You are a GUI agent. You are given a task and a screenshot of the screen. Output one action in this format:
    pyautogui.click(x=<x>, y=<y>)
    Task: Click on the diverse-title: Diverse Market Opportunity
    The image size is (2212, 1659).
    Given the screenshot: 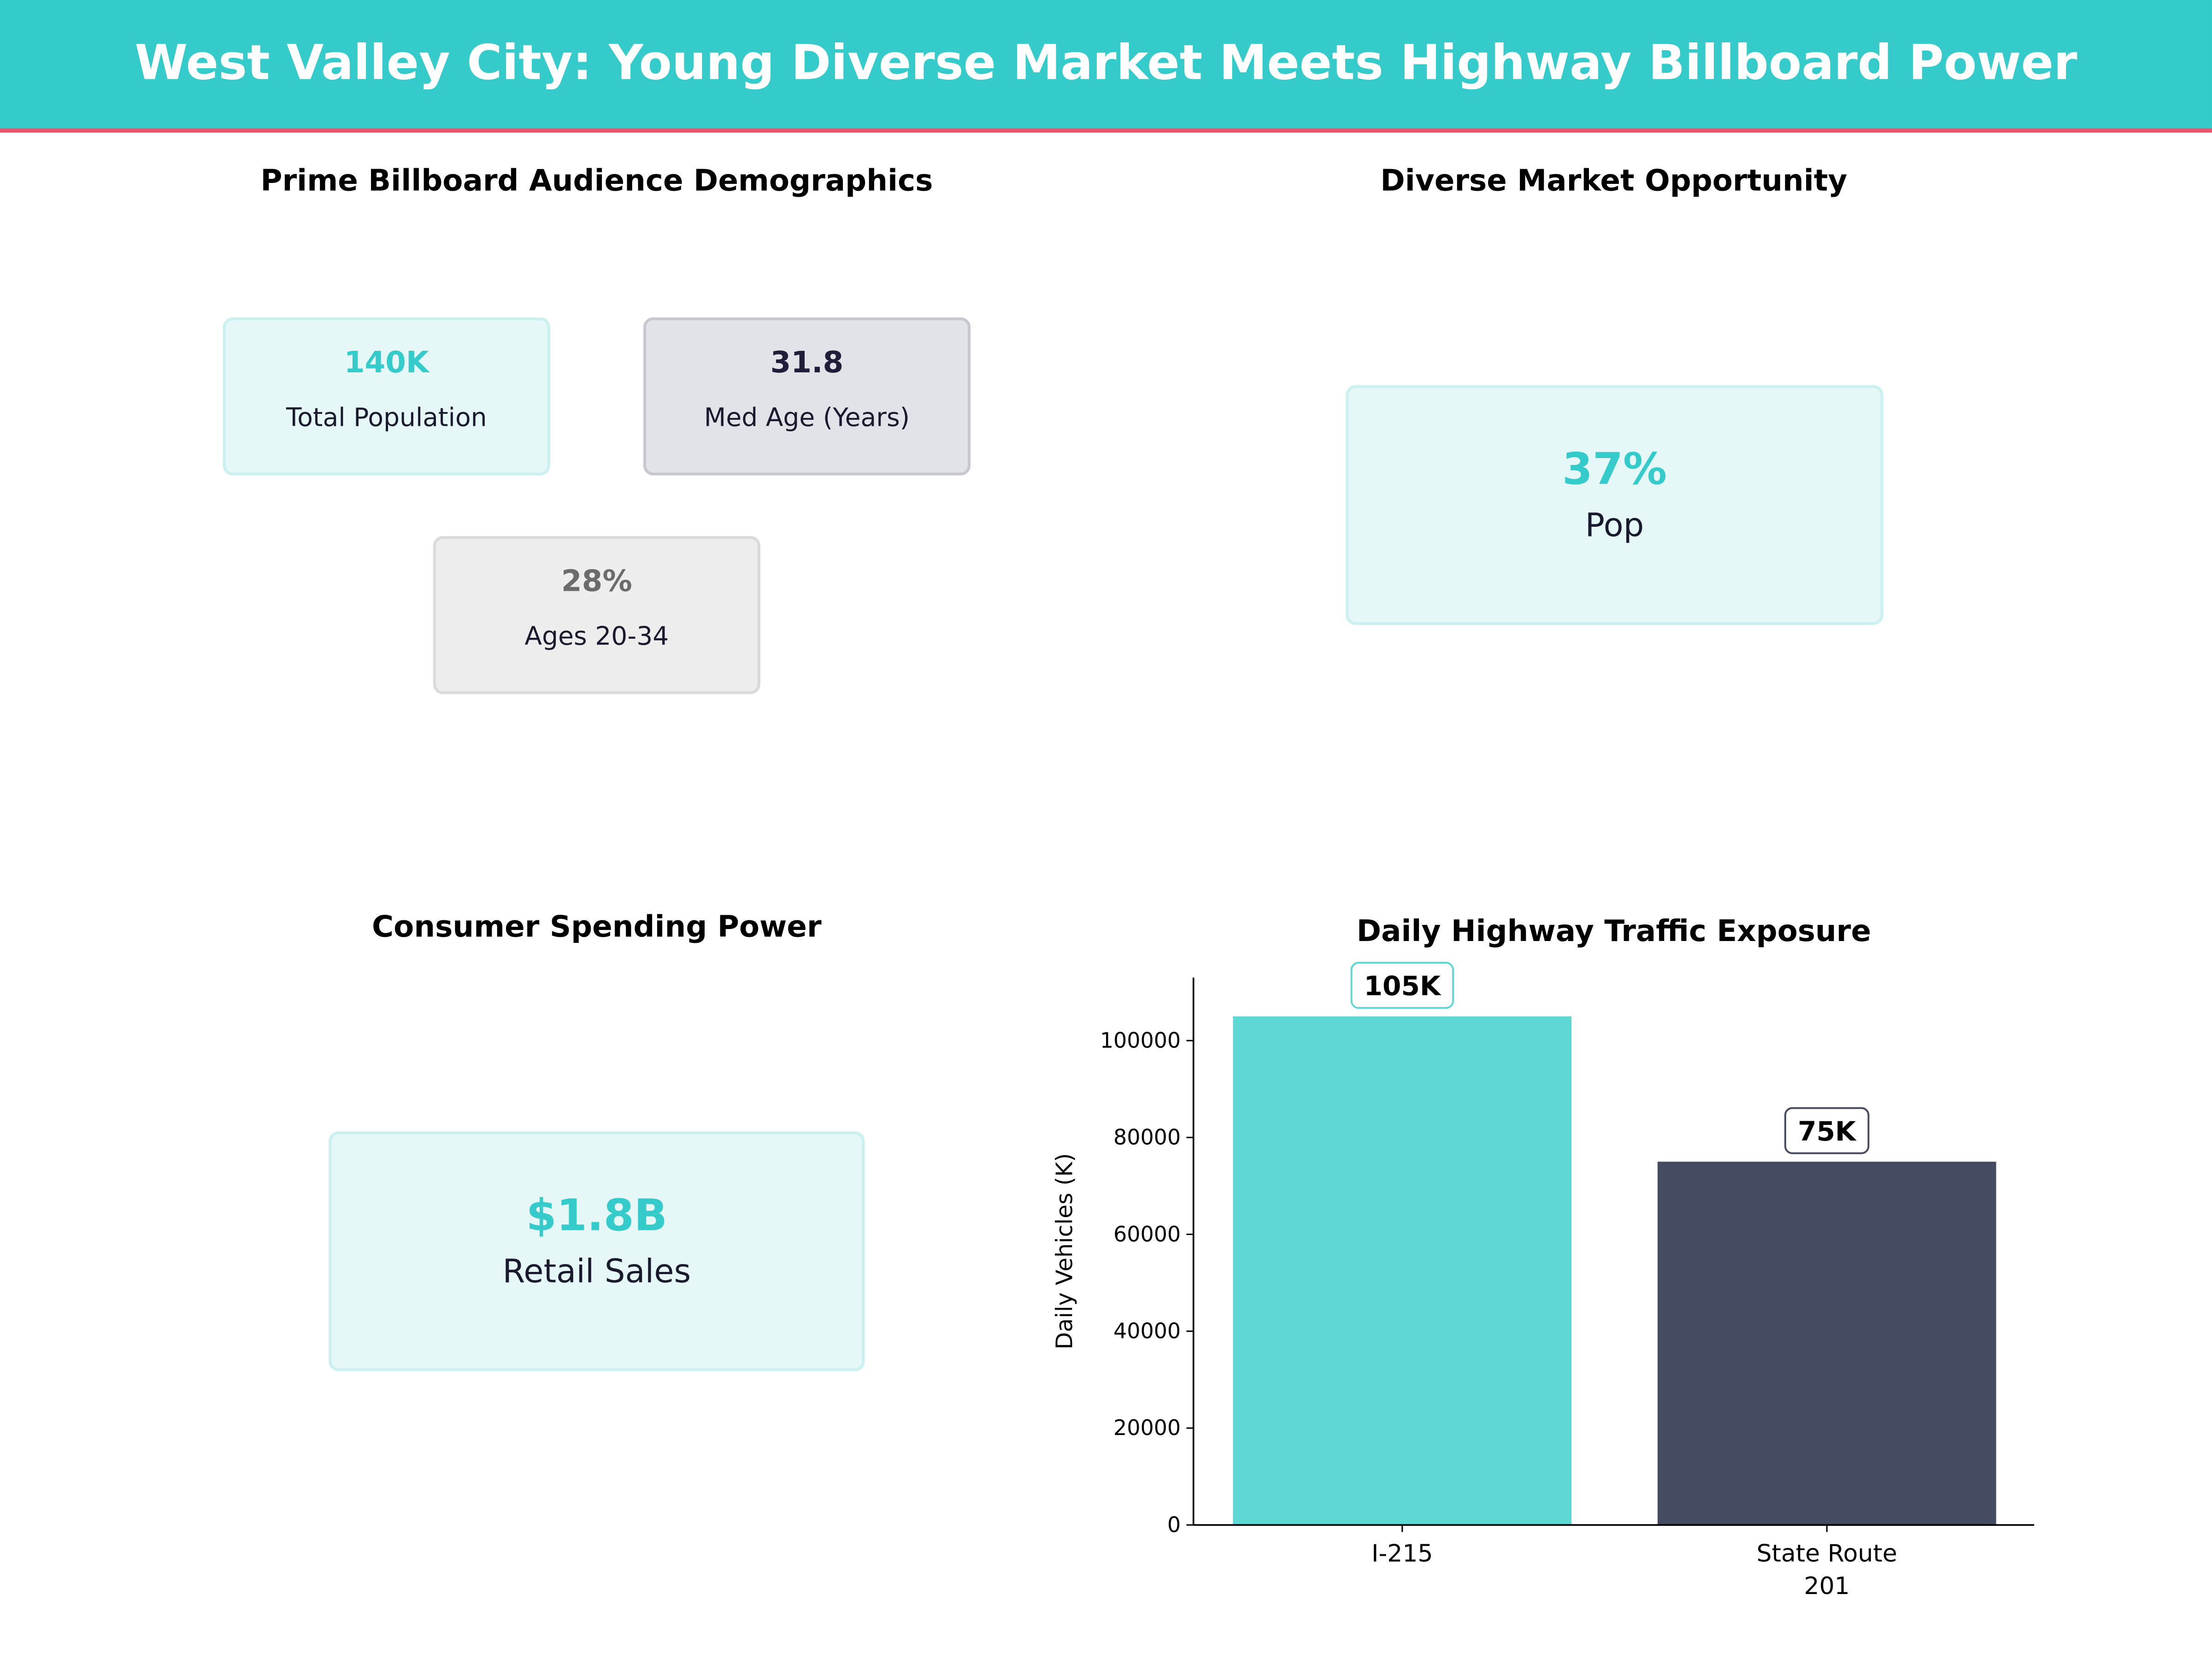 What is the action you would take?
    pyautogui.click(x=1613, y=181)
    